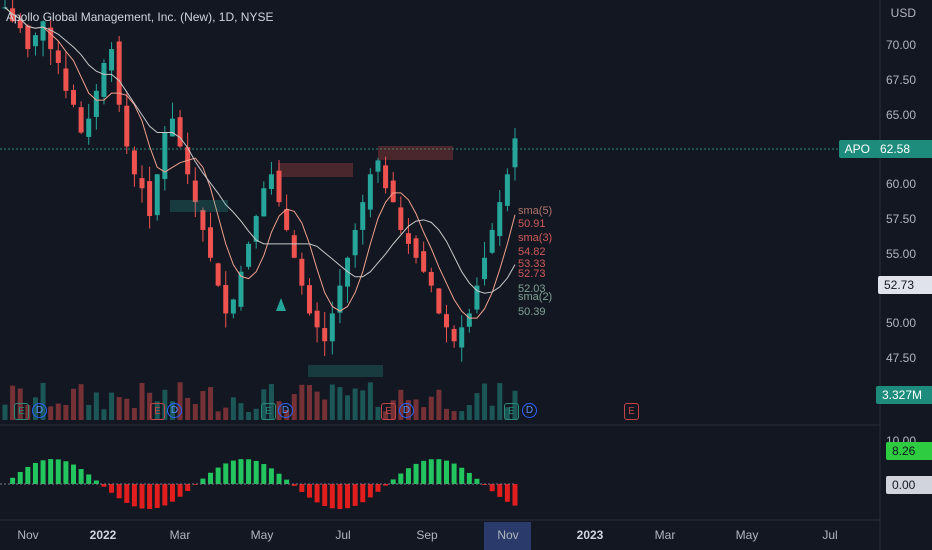  Describe the element at coordinates (747, 535) in the screenshot. I see `time-axis-label: May` at that location.